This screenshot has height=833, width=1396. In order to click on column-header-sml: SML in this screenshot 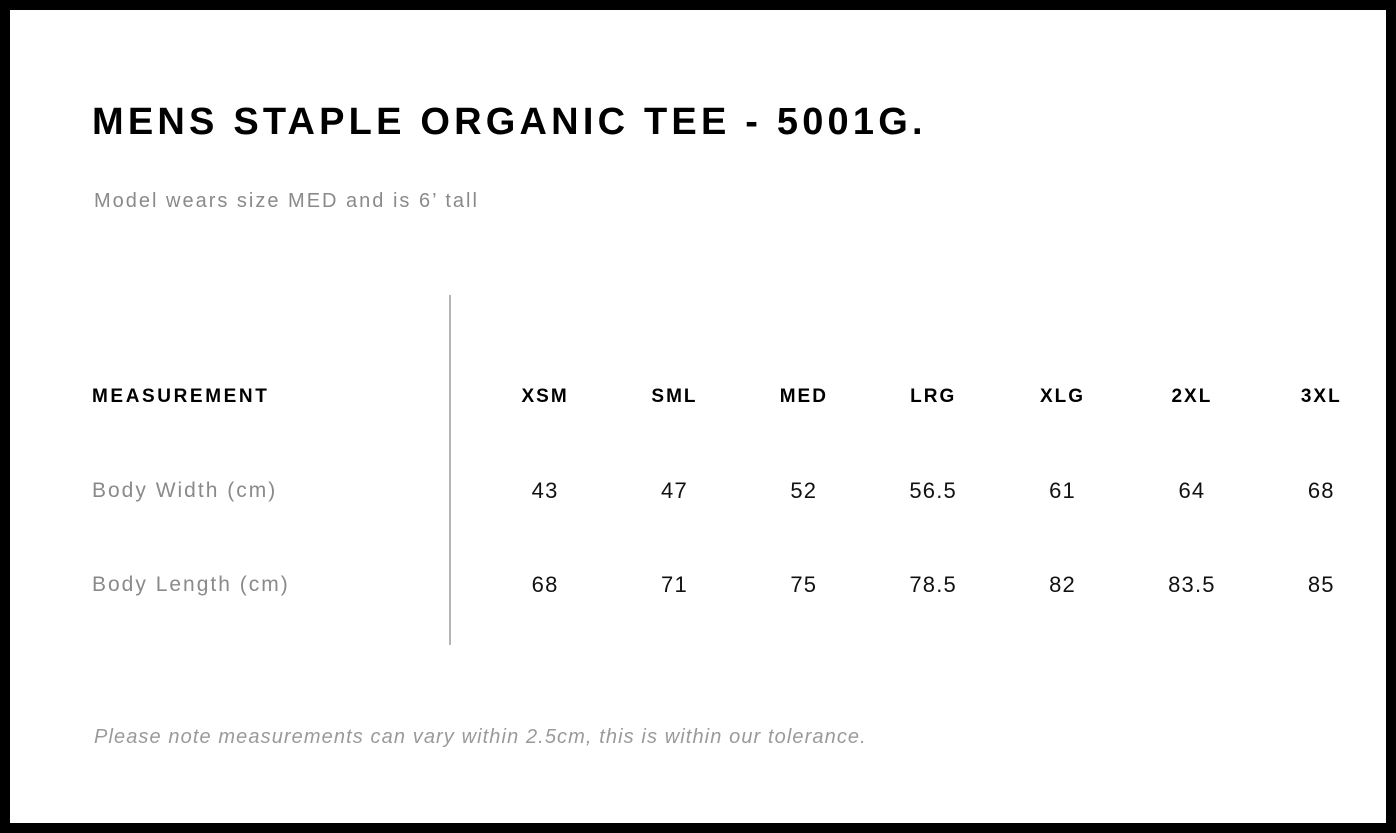, I will do `click(674, 396)`.